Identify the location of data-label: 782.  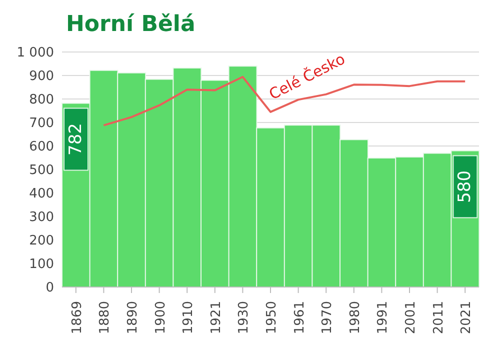
(76, 139).